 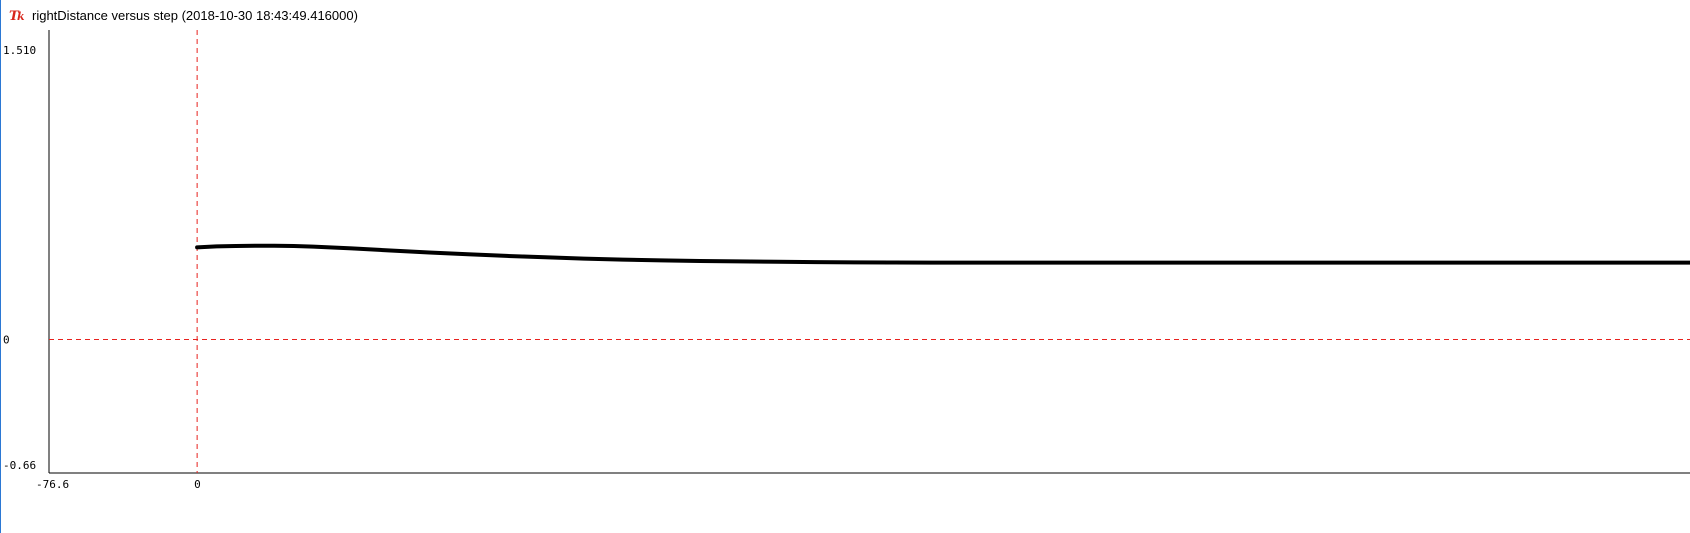 What do you see at coordinates (52, 484) in the screenshot?
I see `x-tick-label-left: -76.6` at bounding box center [52, 484].